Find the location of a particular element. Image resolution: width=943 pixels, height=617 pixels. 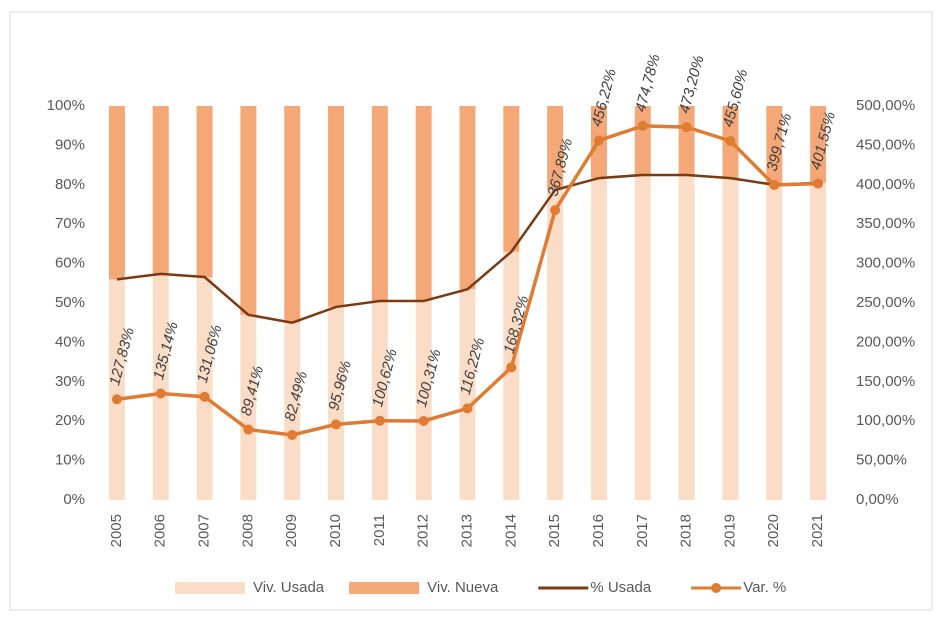

y-tick-label: 90% is located at coordinates (70, 144).